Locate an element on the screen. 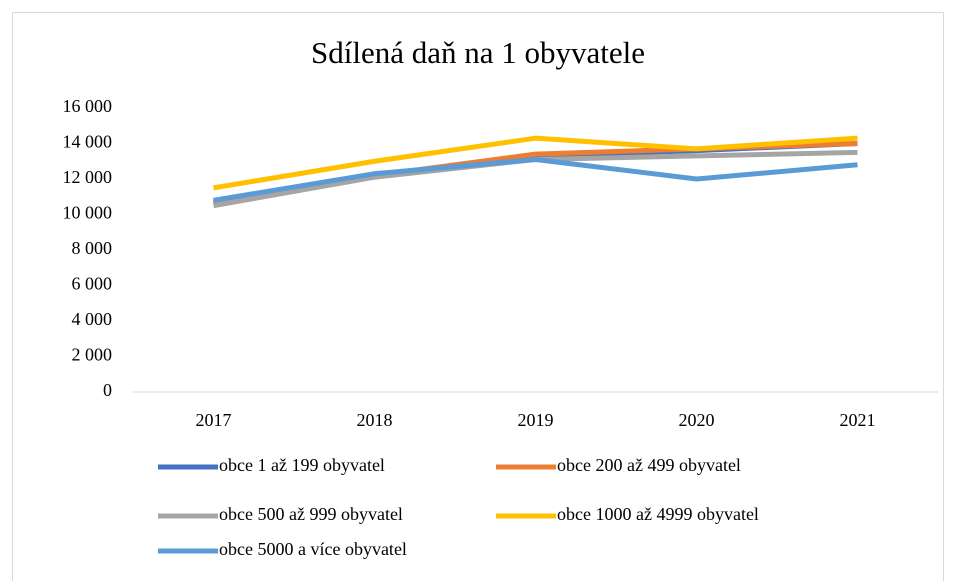 This screenshot has height=581, width=956. chart-title: Sdílená daň na 1 obyvatele is located at coordinates (478, 52).